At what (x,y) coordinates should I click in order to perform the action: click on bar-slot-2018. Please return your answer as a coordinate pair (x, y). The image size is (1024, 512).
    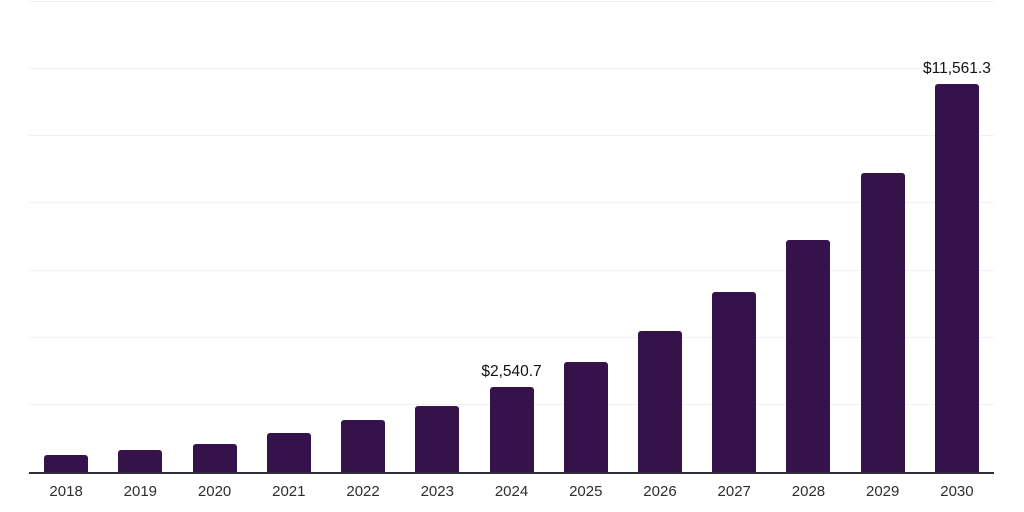
    Looking at the image, I should click on (66, 237).